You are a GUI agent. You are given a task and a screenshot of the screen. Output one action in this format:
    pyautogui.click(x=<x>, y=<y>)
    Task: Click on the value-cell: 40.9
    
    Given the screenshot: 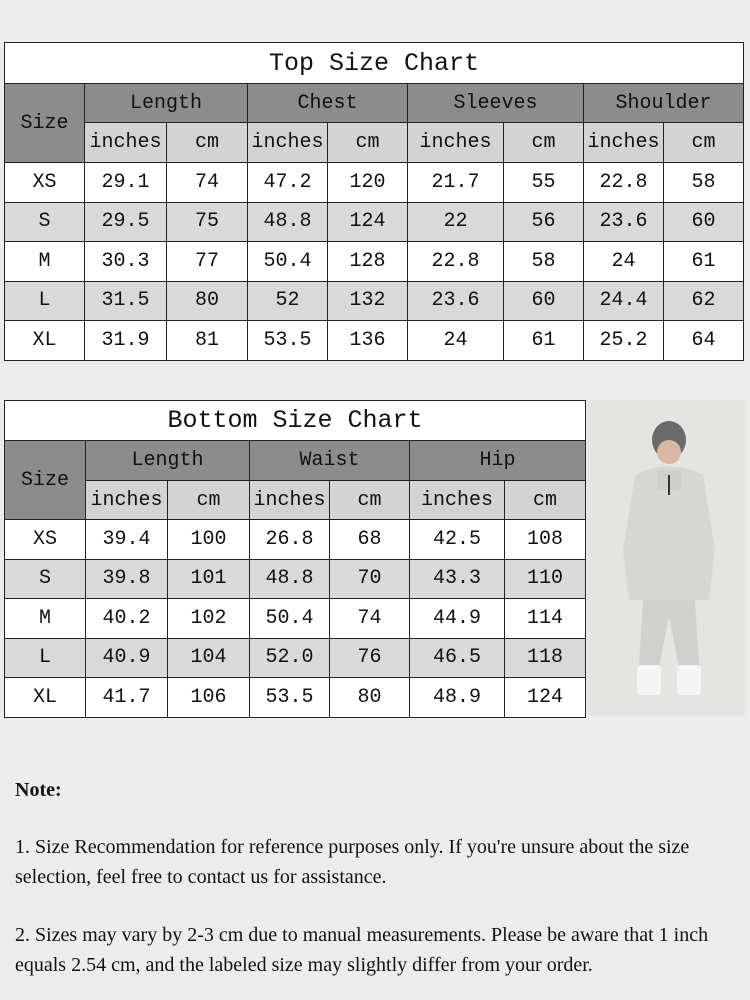 What is the action you would take?
    pyautogui.click(x=126, y=657)
    